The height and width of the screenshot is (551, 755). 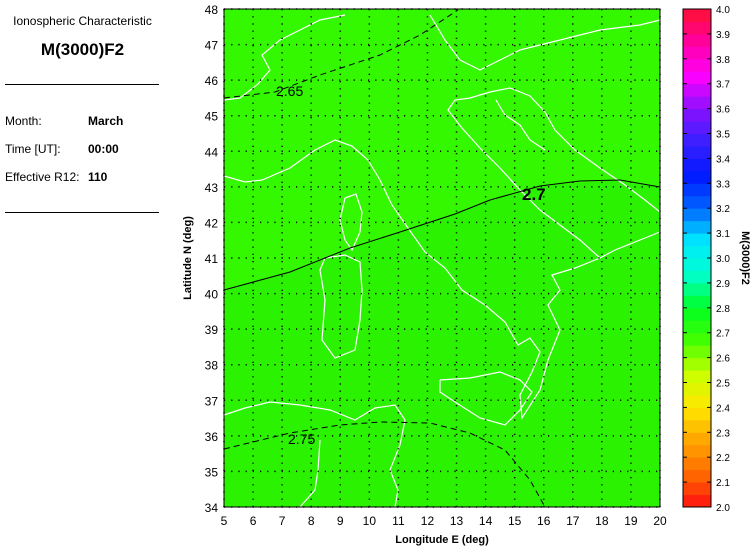 I want to click on colorbar-tick-label: 2.0, so click(x=723, y=508).